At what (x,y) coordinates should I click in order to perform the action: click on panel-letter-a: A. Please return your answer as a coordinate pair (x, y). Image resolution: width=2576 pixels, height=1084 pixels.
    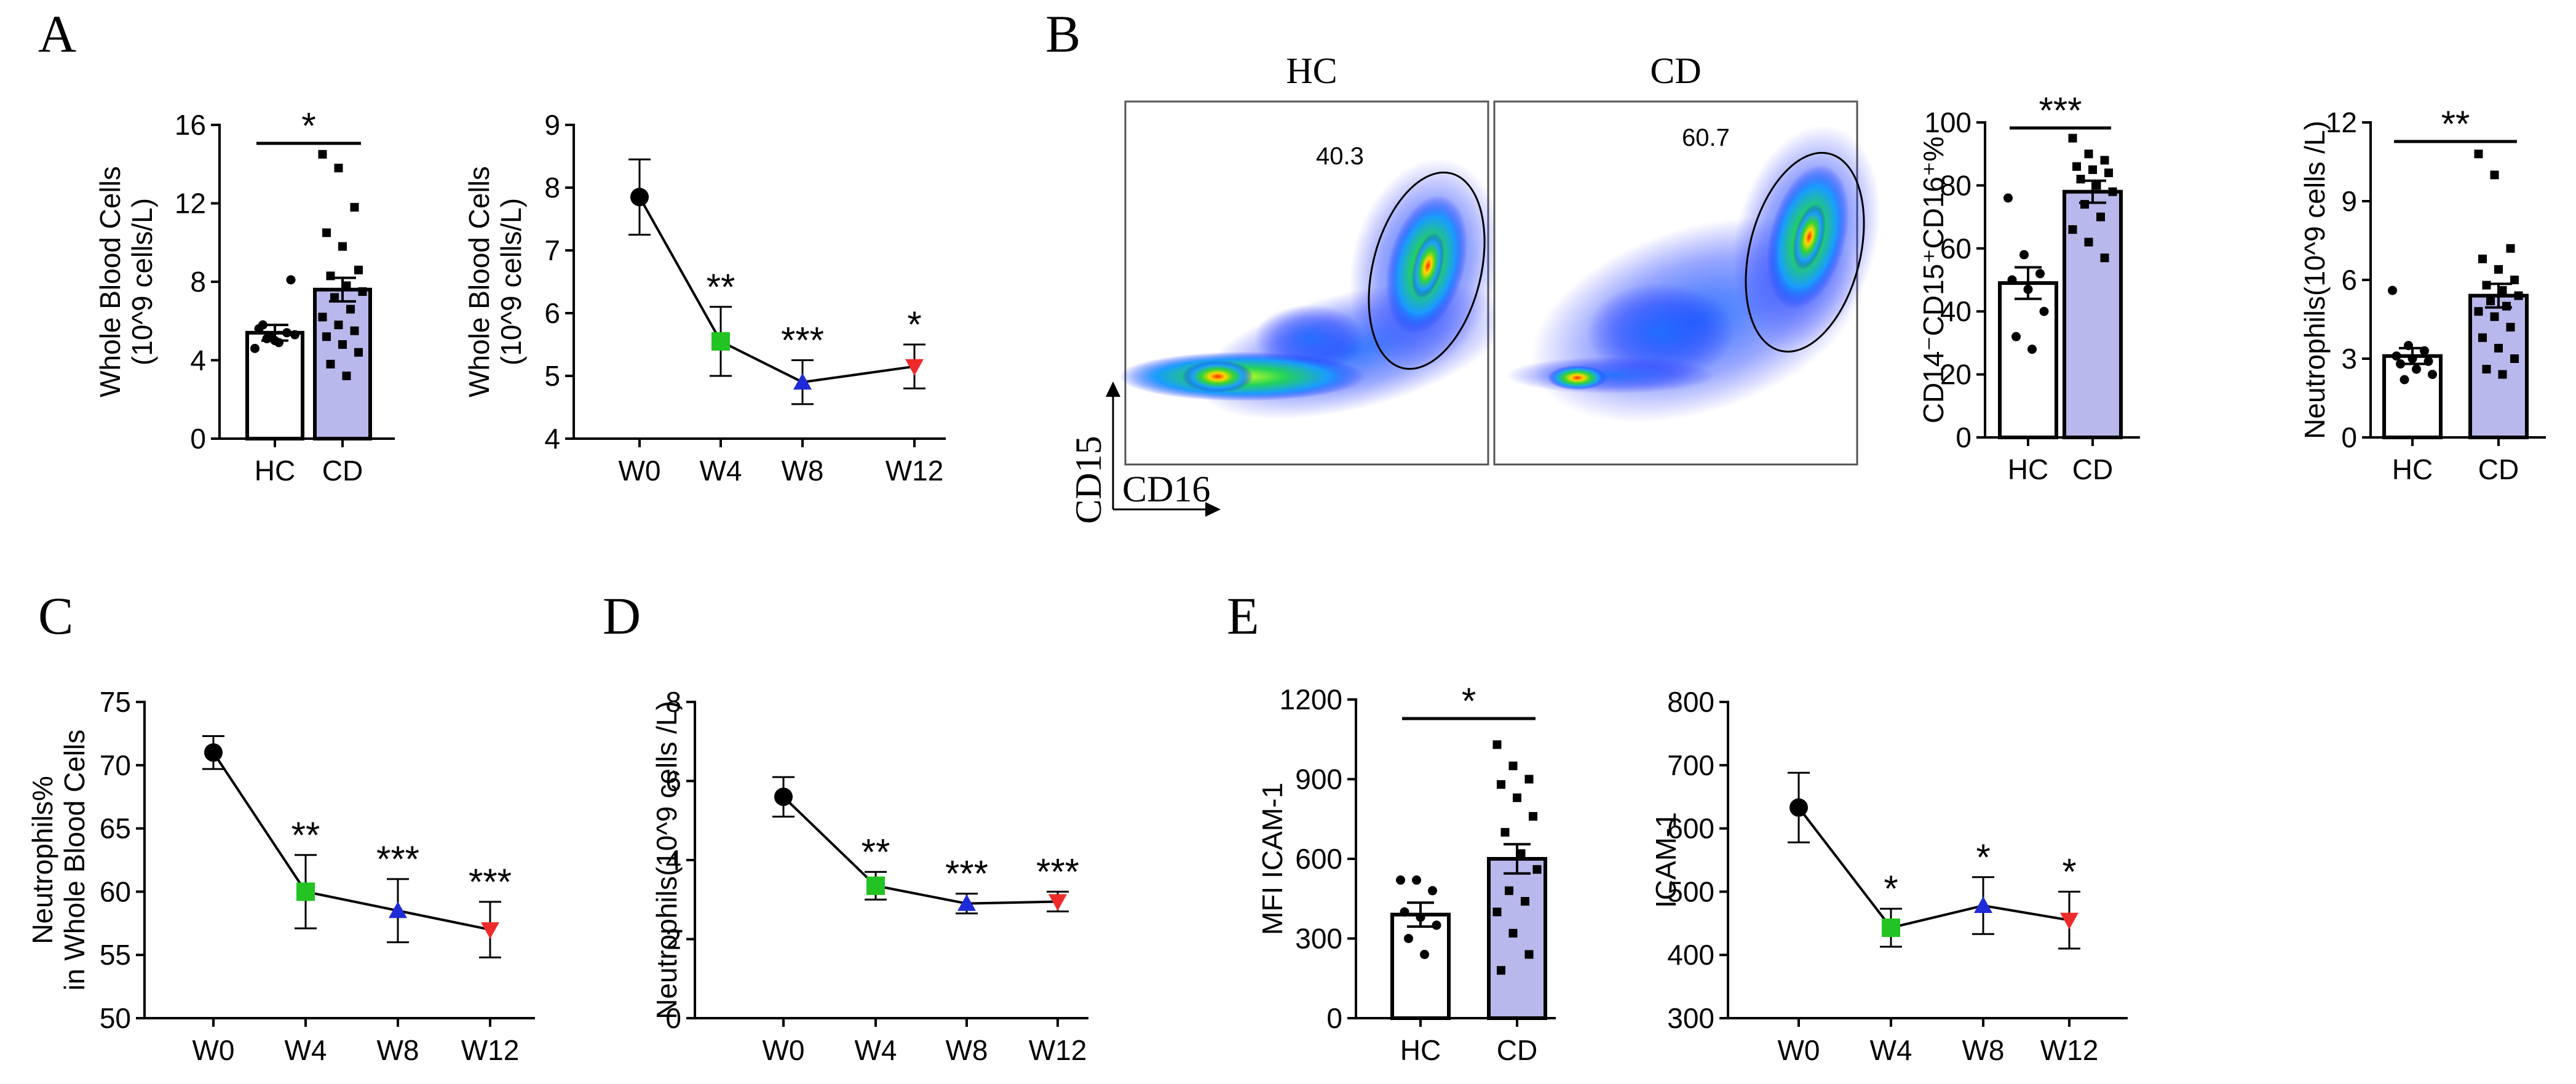
    Looking at the image, I should click on (57, 33).